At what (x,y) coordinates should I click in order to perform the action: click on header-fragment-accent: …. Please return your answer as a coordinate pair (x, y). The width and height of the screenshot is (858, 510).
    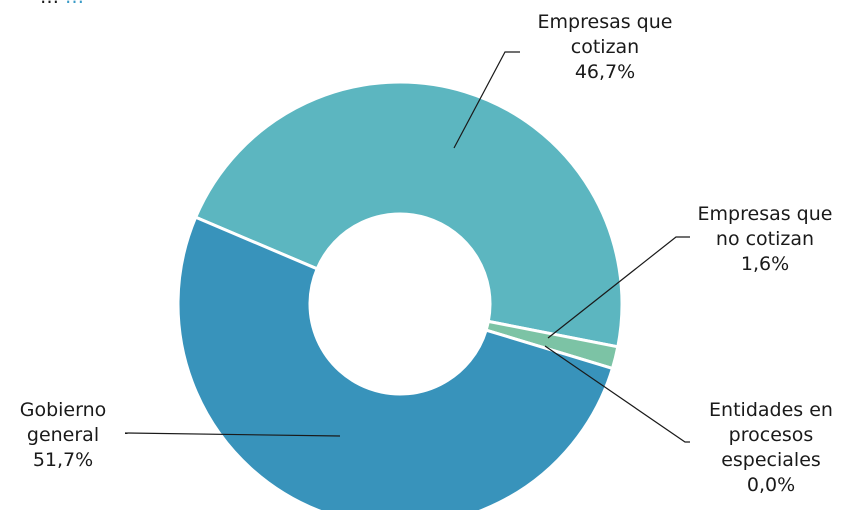
    Looking at the image, I should click on (74, 4).